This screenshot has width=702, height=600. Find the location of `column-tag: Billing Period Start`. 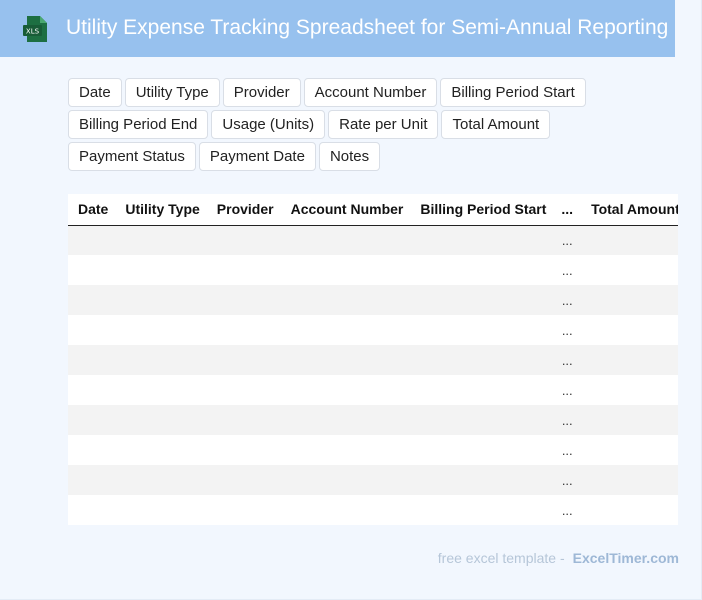

column-tag: Billing Period Start is located at coordinates (513, 92).